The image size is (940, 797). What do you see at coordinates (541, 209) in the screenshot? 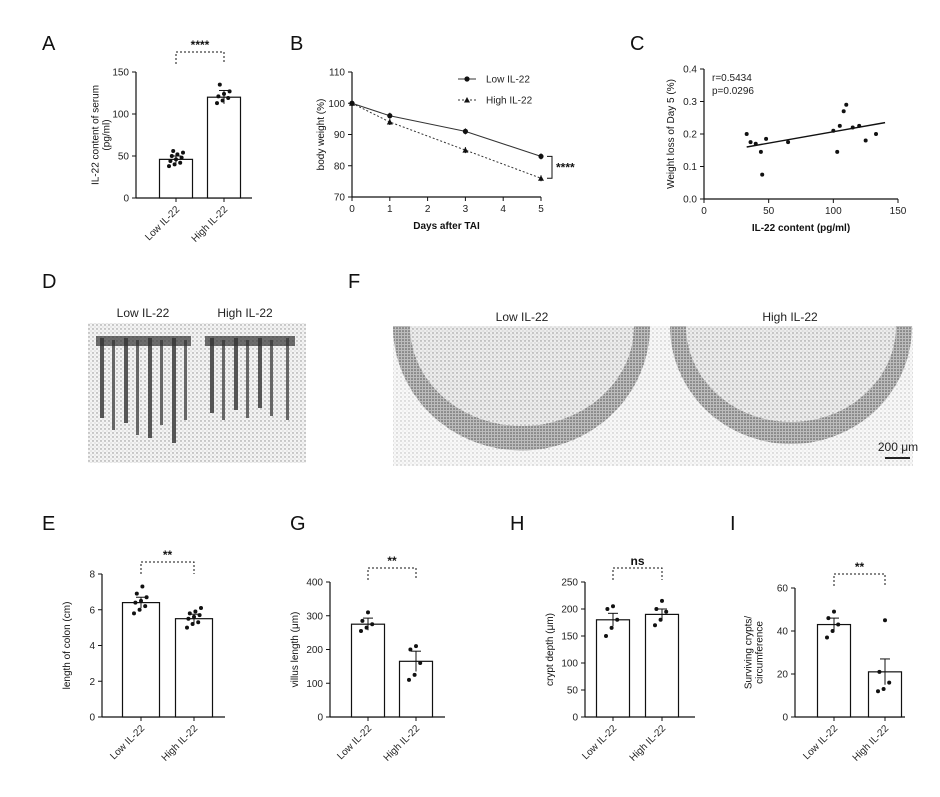
I see `x-tick-label-B: 5` at bounding box center [541, 209].